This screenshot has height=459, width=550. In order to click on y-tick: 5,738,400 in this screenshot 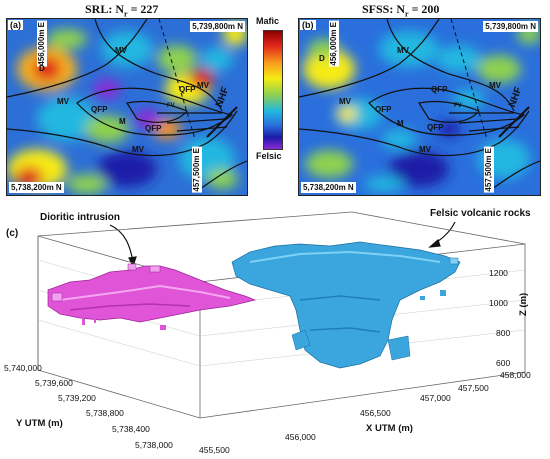, I will do `click(131, 429)`.